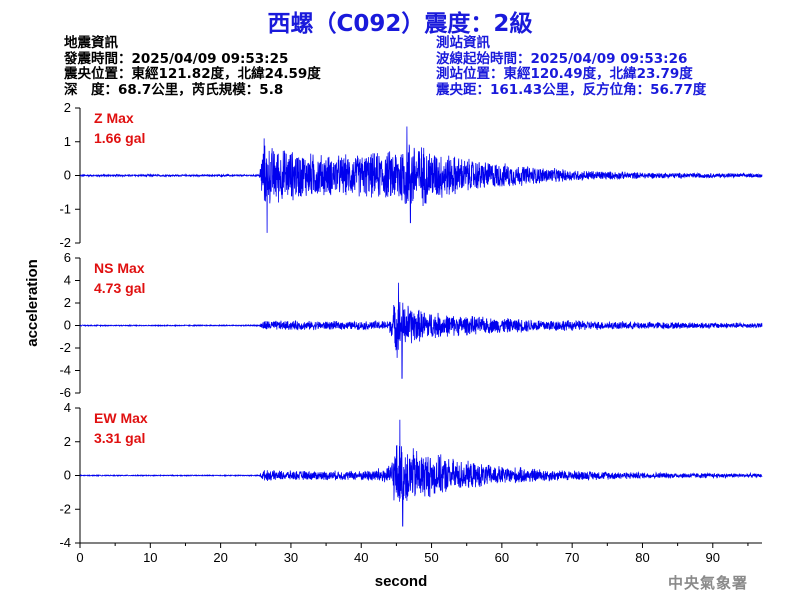 The height and width of the screenshot is (600, 800). Describe the element at coordinates (121, 418) in the screenshot. I see `max-label-ew: EW Max` at that location.